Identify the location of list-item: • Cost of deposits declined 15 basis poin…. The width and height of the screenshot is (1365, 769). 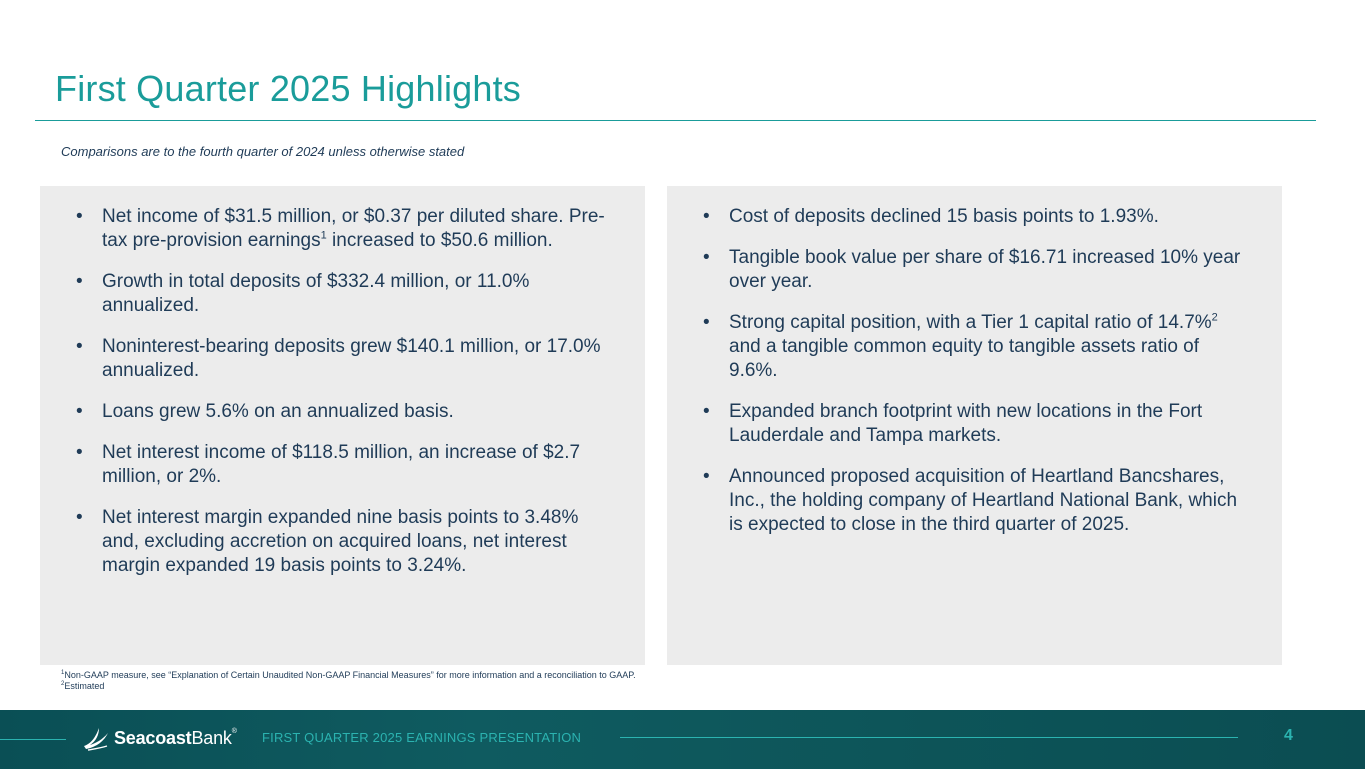
(973, 217).